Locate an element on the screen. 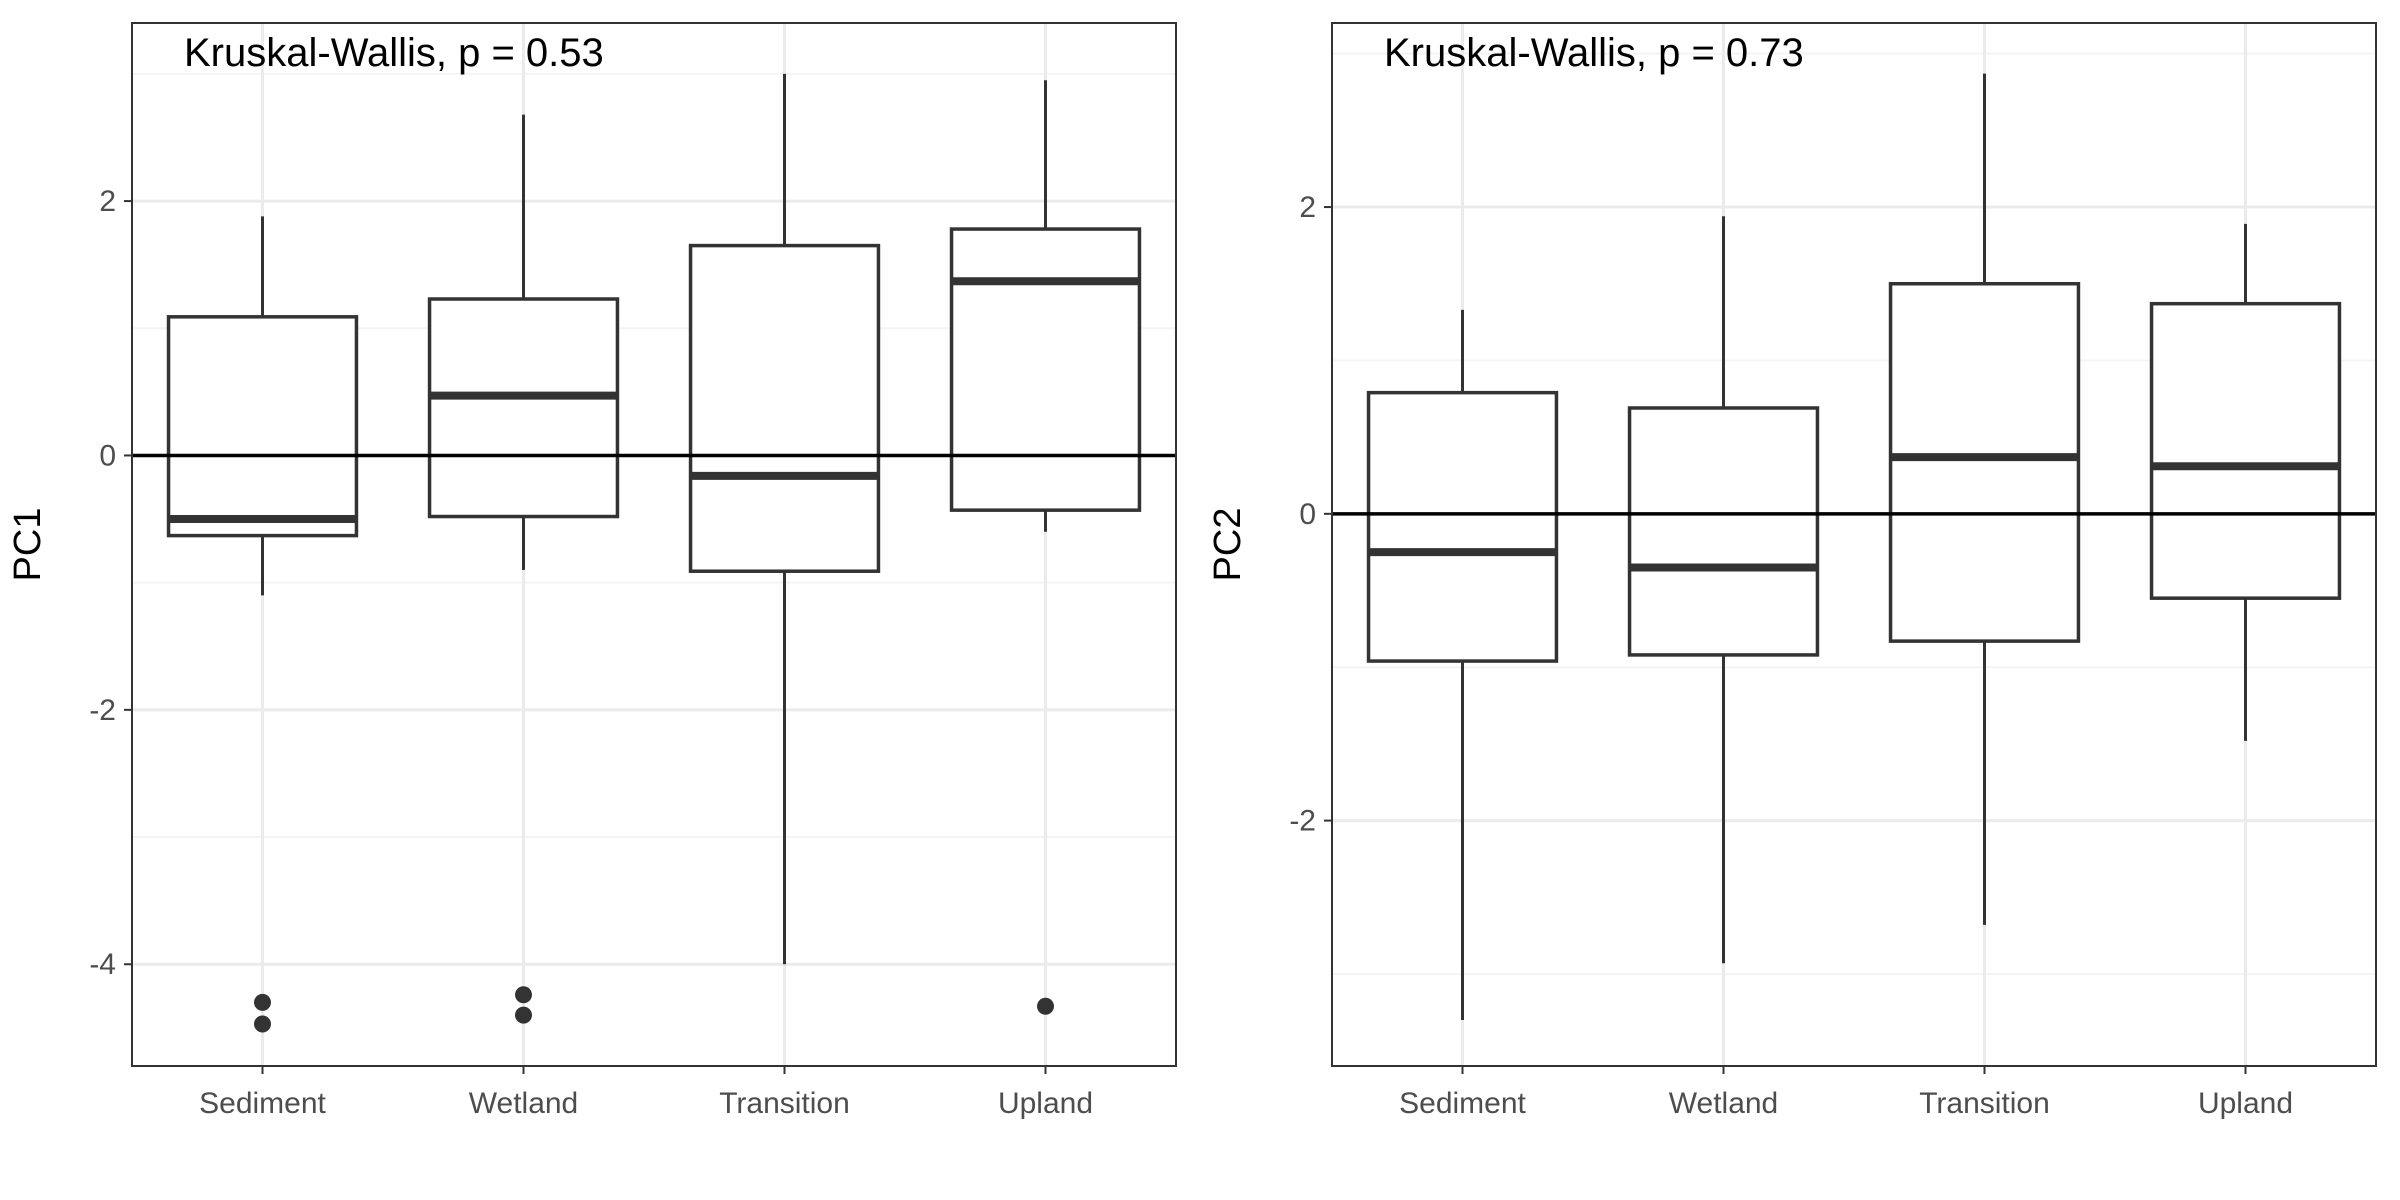  annotation-kruskal-wallis: Kruskal-Wallis, p = 0.73 is located at coordinates (1594, 53).